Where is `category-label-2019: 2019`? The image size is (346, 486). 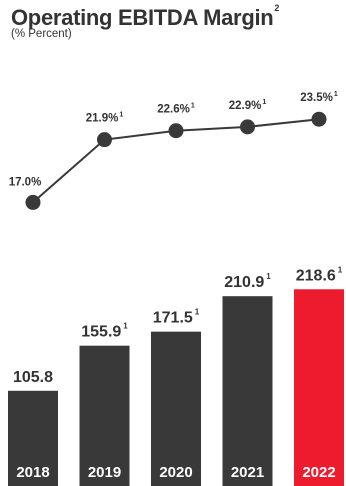
category-label-2019: 2019 is located at coordinates (104, 472).